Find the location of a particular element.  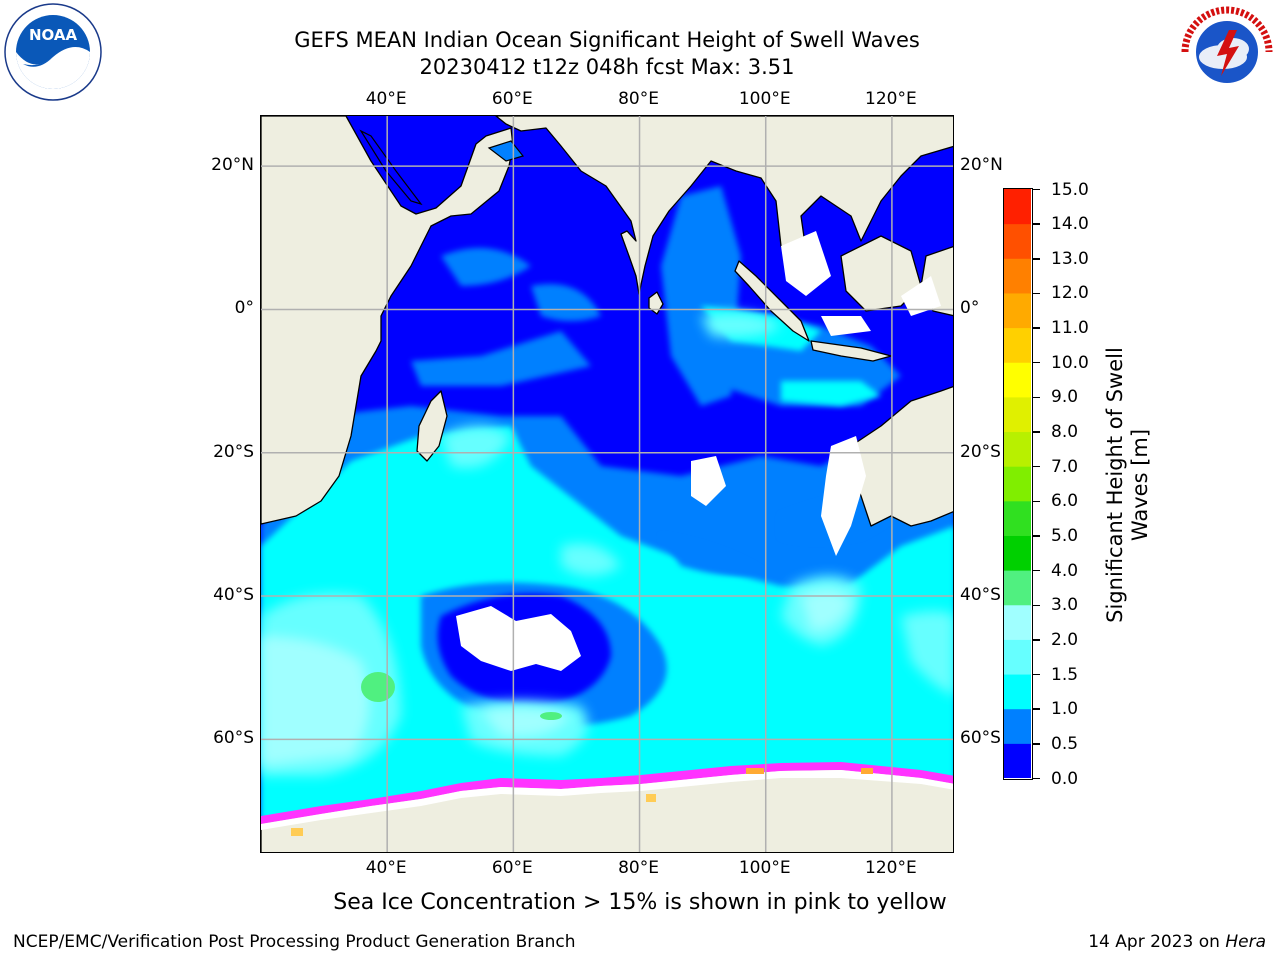

colorbar-label: 4.0 is located at coordinates (1065, 570).